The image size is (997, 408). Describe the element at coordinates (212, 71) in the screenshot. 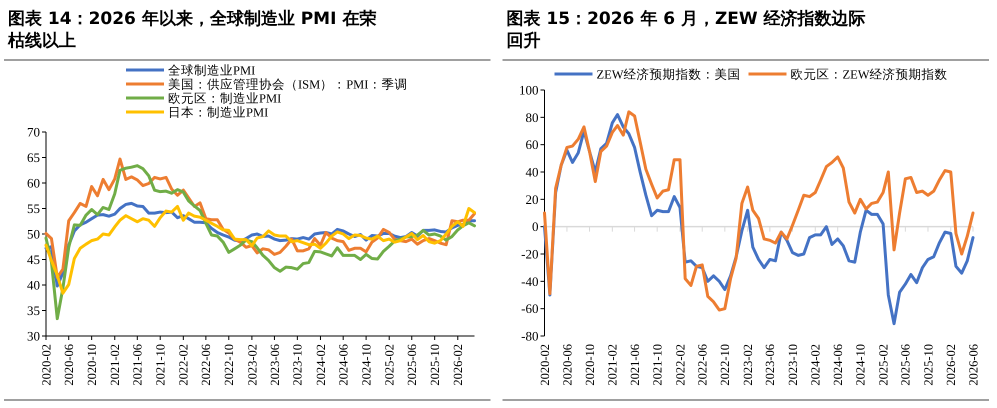

I see `legend-label: 全球制造业PMI` at that location.